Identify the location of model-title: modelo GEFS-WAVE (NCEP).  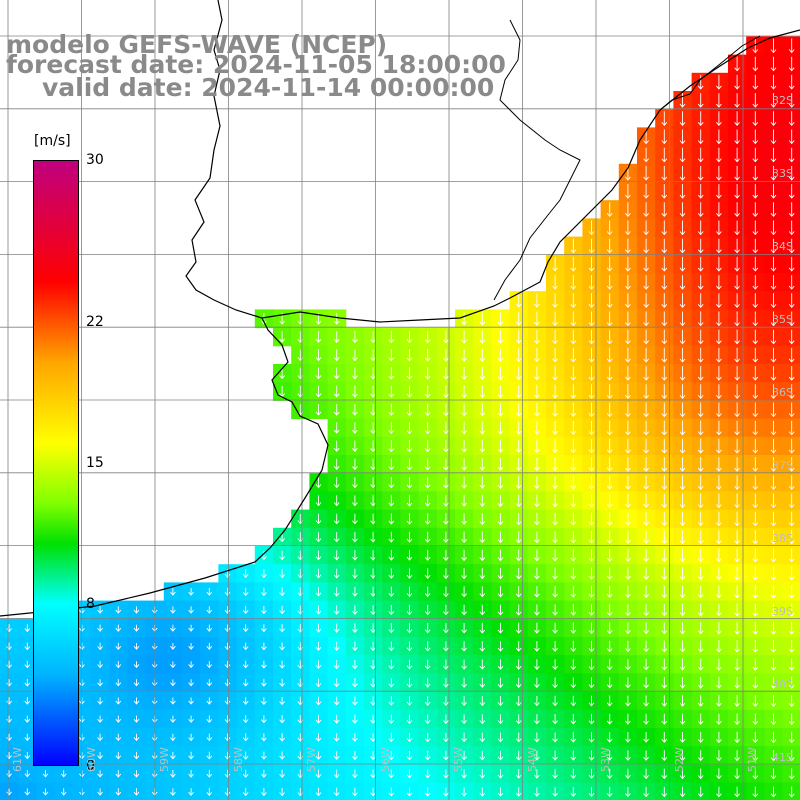
(197, 44).